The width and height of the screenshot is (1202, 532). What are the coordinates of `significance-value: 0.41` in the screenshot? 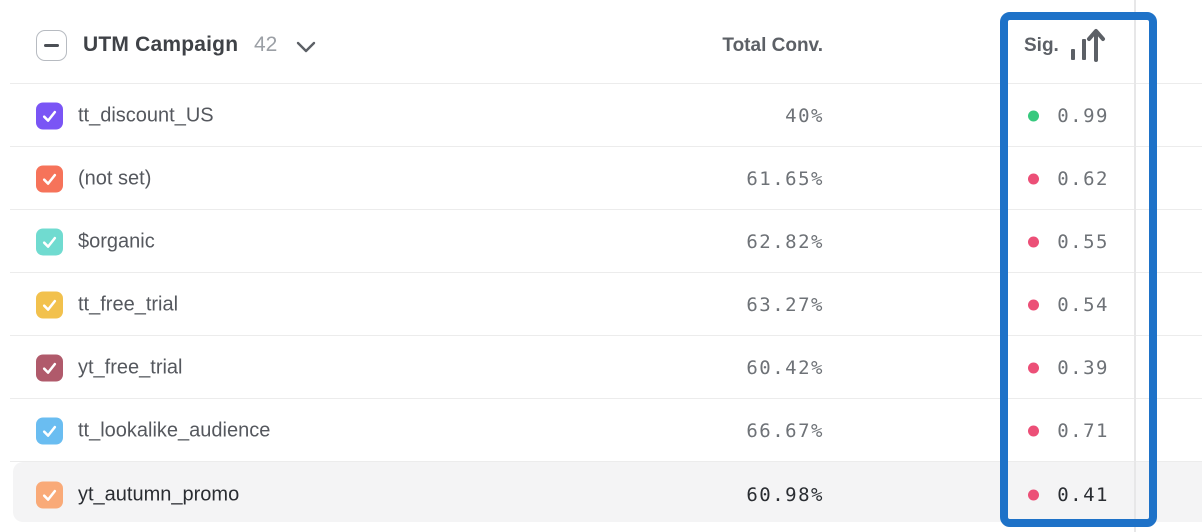 It's located at (1083, 494).